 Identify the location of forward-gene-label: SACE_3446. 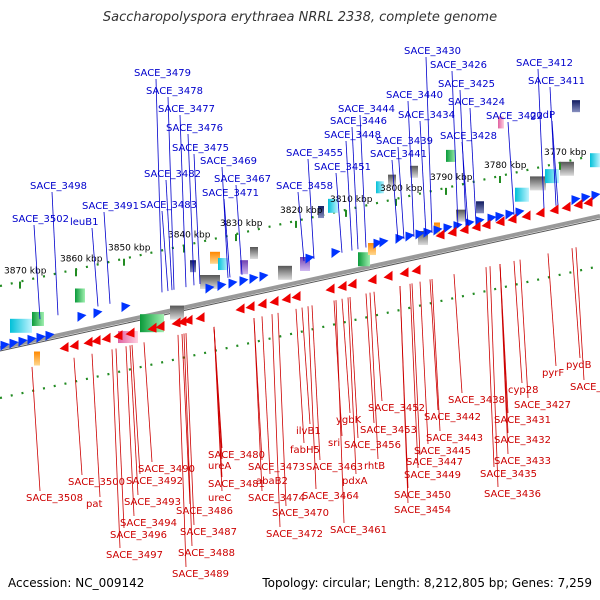
(358, 121).